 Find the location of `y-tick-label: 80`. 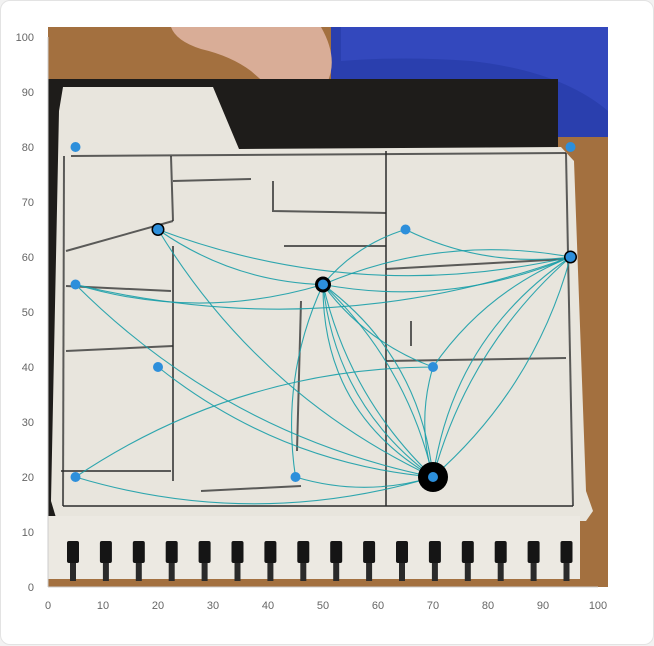

y-tick-label: 80 is located at coordinates (28, 148).